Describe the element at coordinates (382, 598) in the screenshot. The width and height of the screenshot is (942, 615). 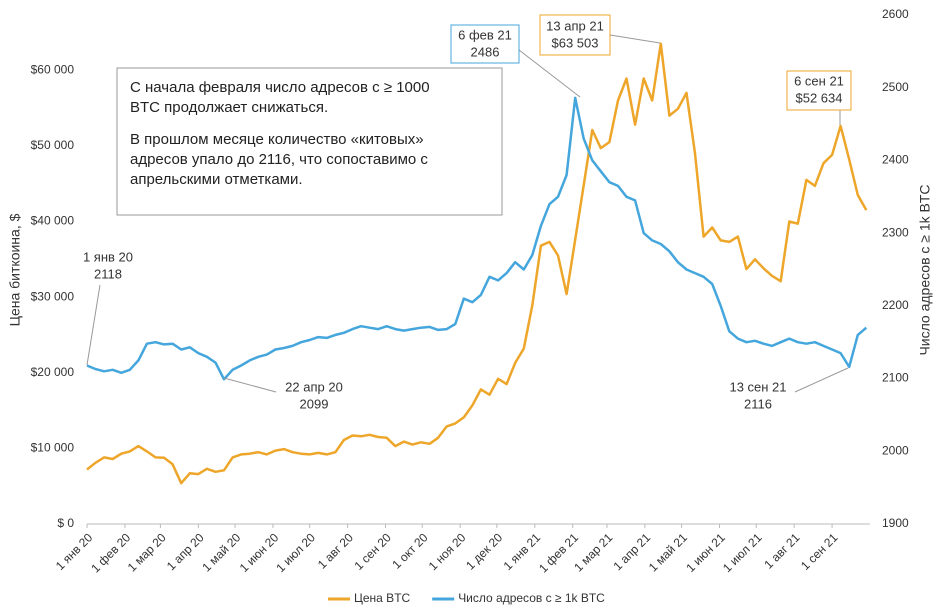
I see `legend-label: Цена BTC` at that location.